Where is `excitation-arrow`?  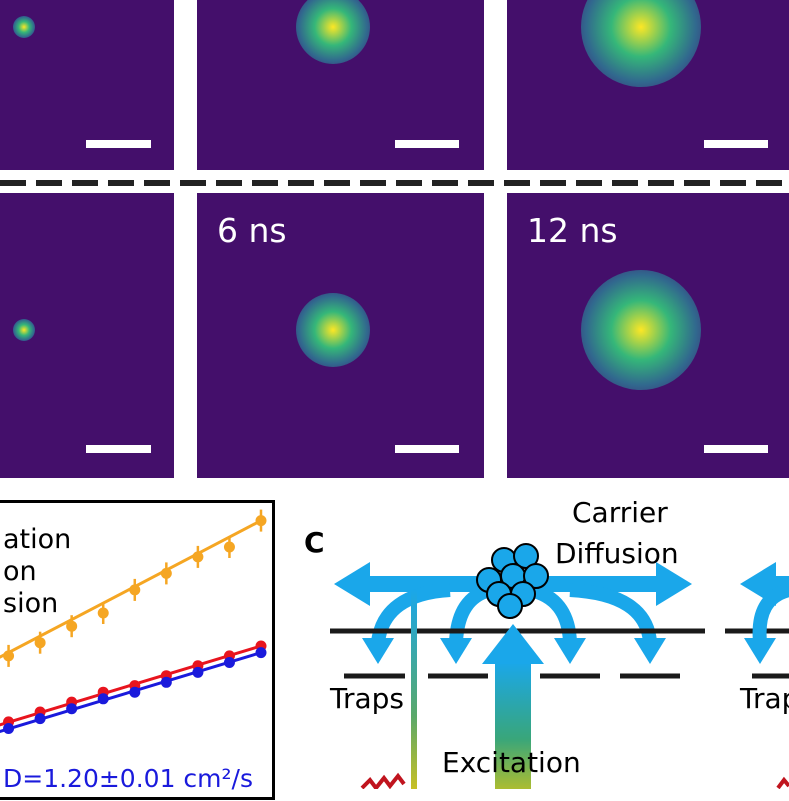 excitation-arrow is located at coordinates (513, 706).